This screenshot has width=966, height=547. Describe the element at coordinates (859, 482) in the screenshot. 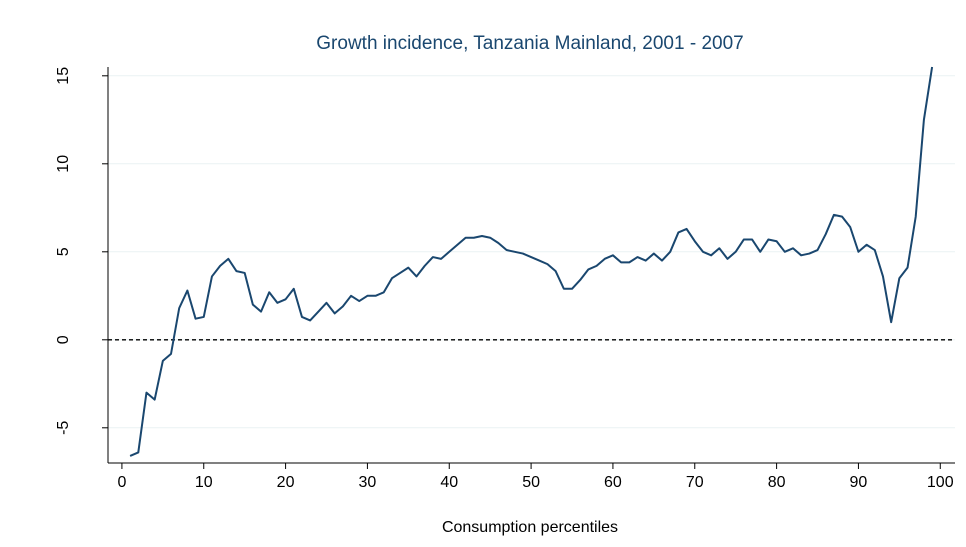

I see `x-tick-label: 90` at that location.